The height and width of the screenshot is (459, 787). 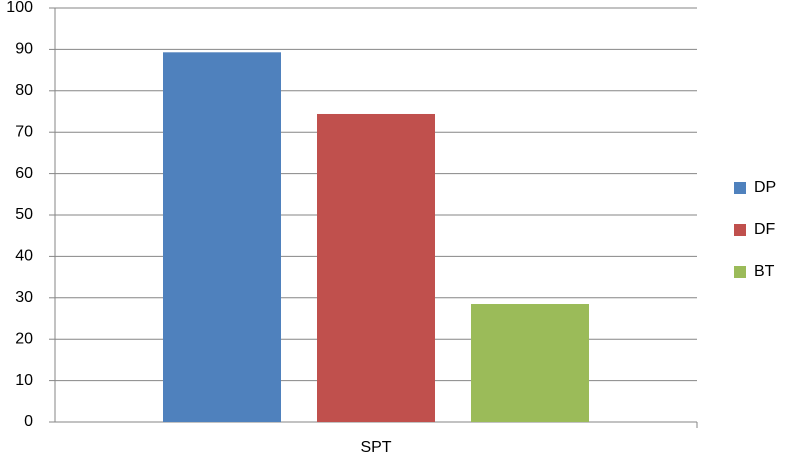 I want to click on y-tick-label: 70, so click(x=24, y=131).